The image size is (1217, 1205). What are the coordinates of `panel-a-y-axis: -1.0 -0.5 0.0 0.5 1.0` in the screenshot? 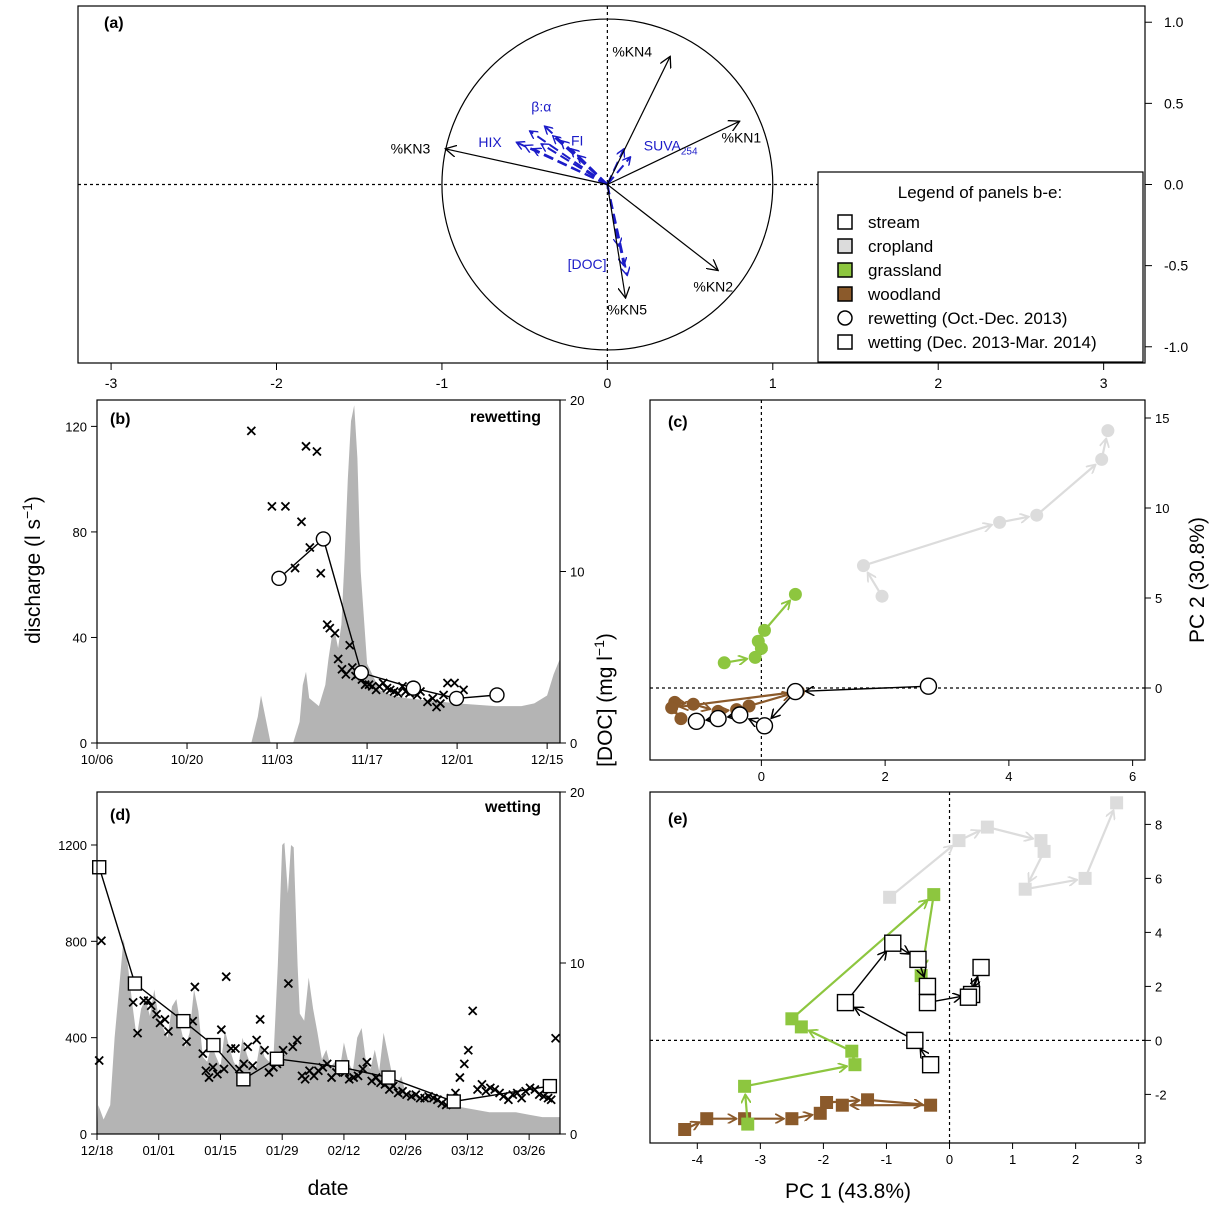 It's located at (1166, 184).